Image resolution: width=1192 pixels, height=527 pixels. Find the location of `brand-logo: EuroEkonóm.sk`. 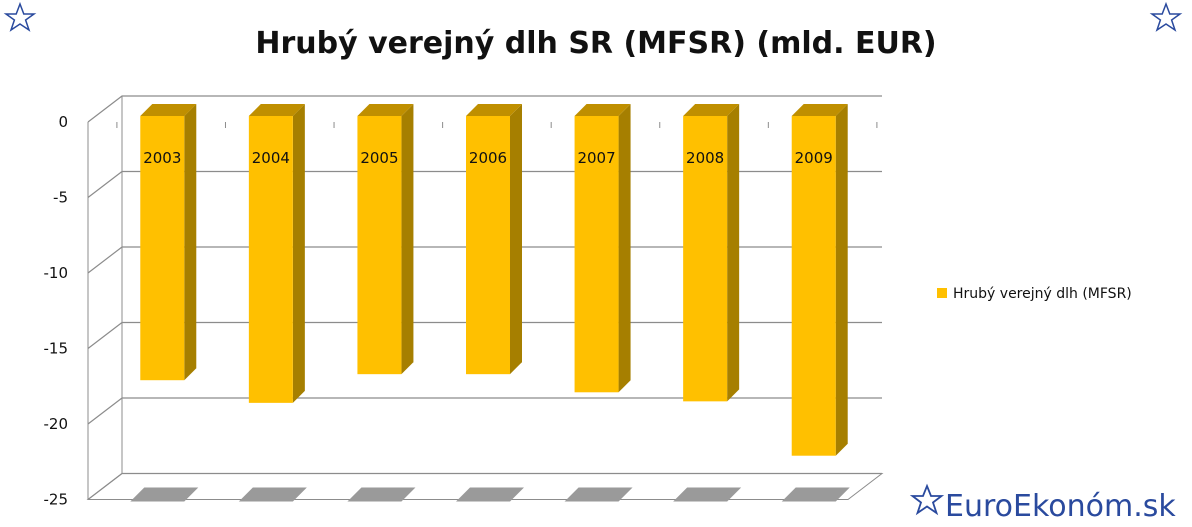

brand-logo: EuroEkonóm.sk is located at coordinates (1042, 503).